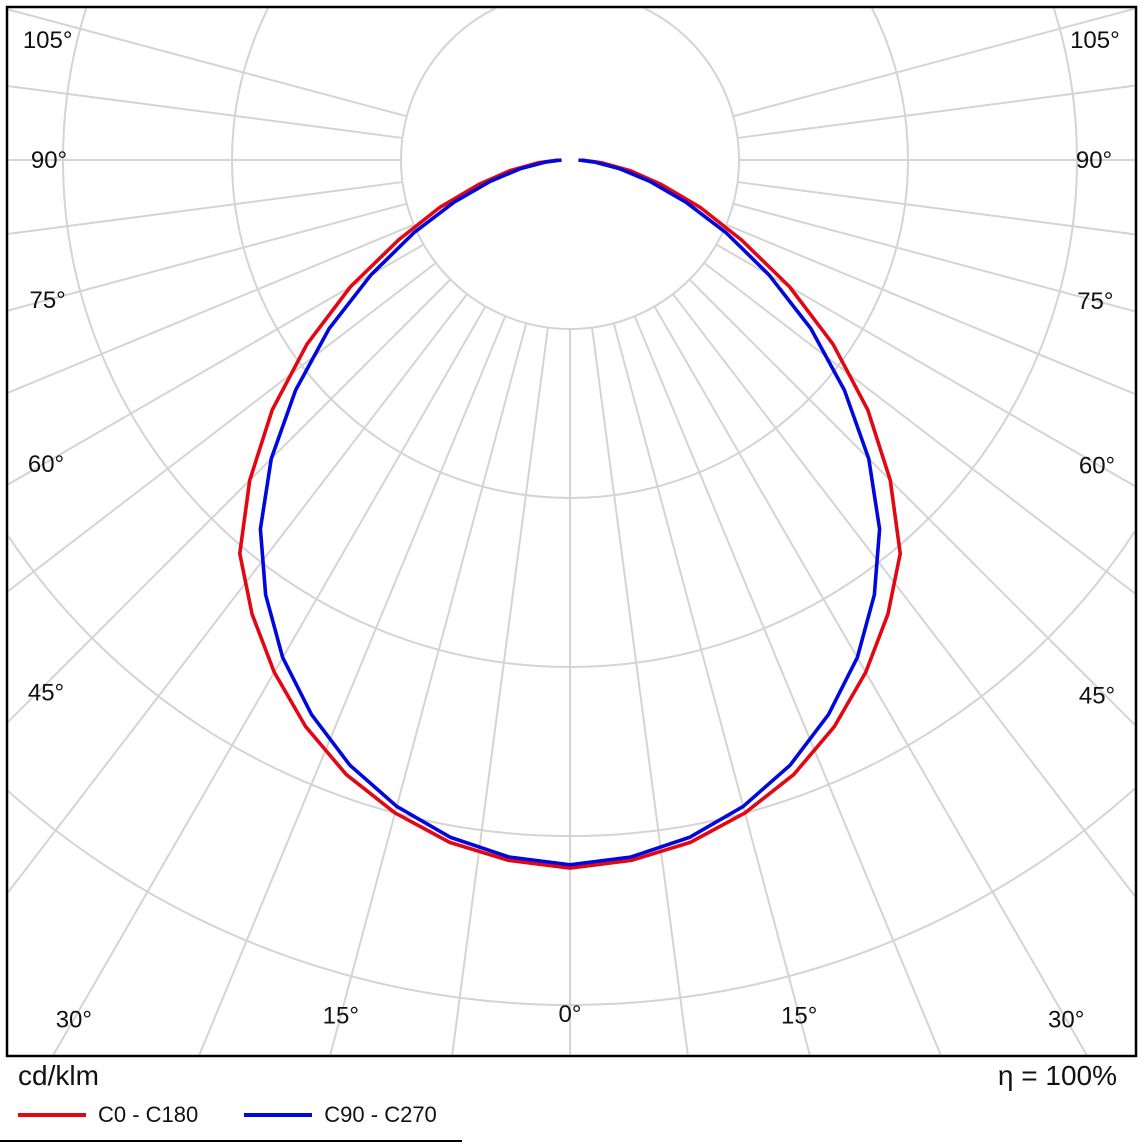 The width and height of the screenshot is (1143, 1143). What do you see at coordinates (570, 169) in the screenshot?
I see `grid-ring` at bounding box center [570, 169].